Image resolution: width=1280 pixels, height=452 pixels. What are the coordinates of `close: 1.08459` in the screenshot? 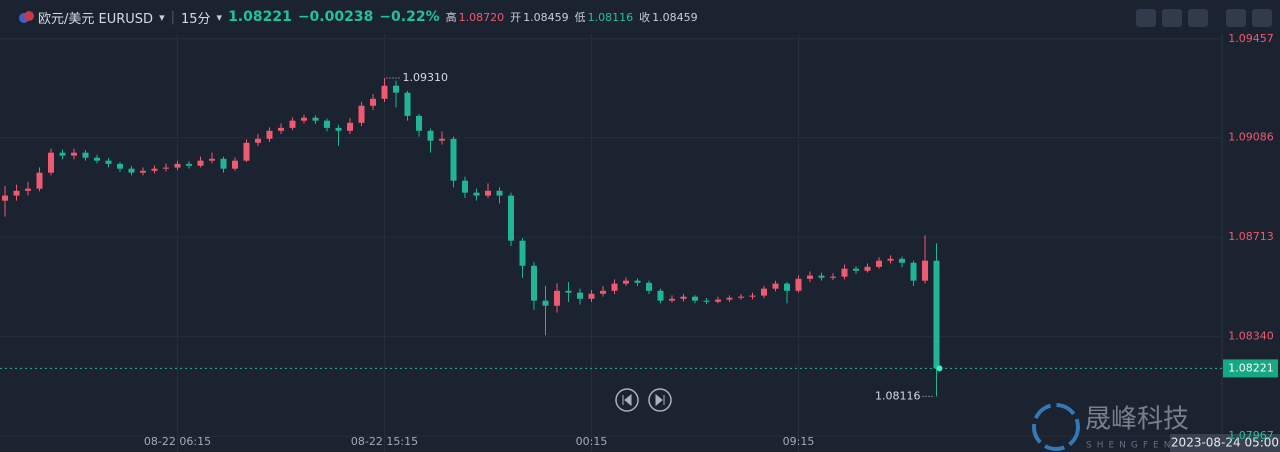 It's located at (675, 17).